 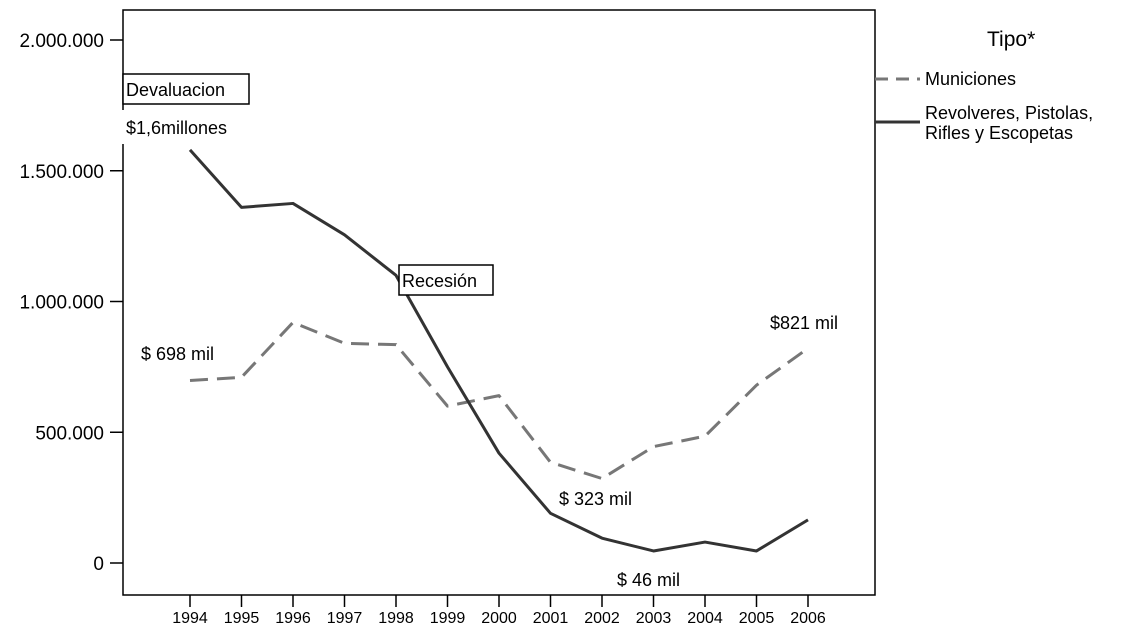 I want to click on x-tick-label: 1995, so click(x=242, y=617).